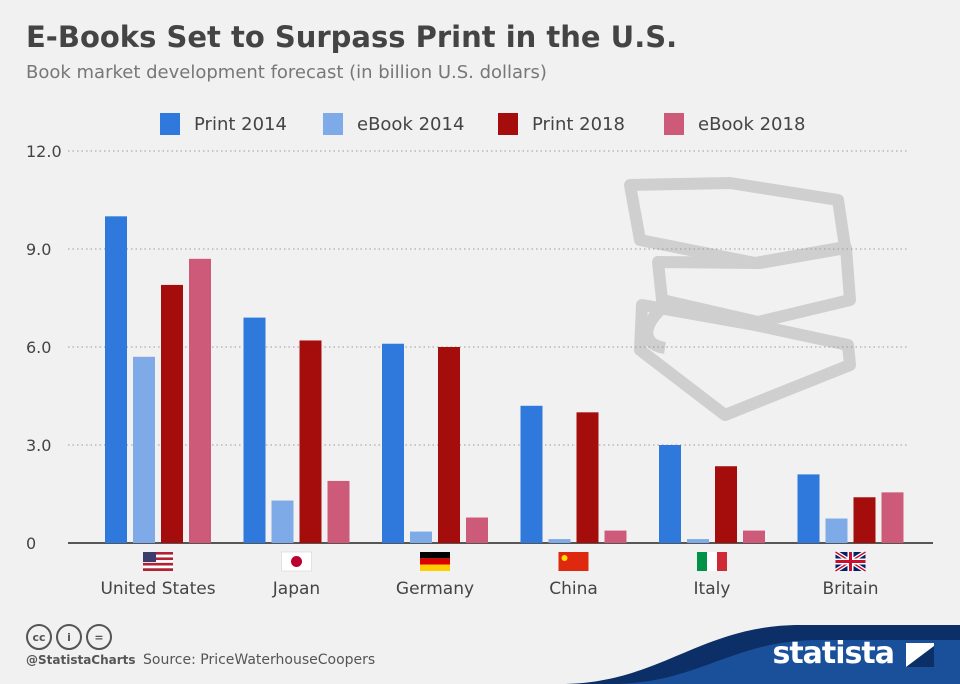  What do you see at coordinates (157, 589) in the screenshot?
I see `x-tick-label: United States` at bounding box center [157, 589].